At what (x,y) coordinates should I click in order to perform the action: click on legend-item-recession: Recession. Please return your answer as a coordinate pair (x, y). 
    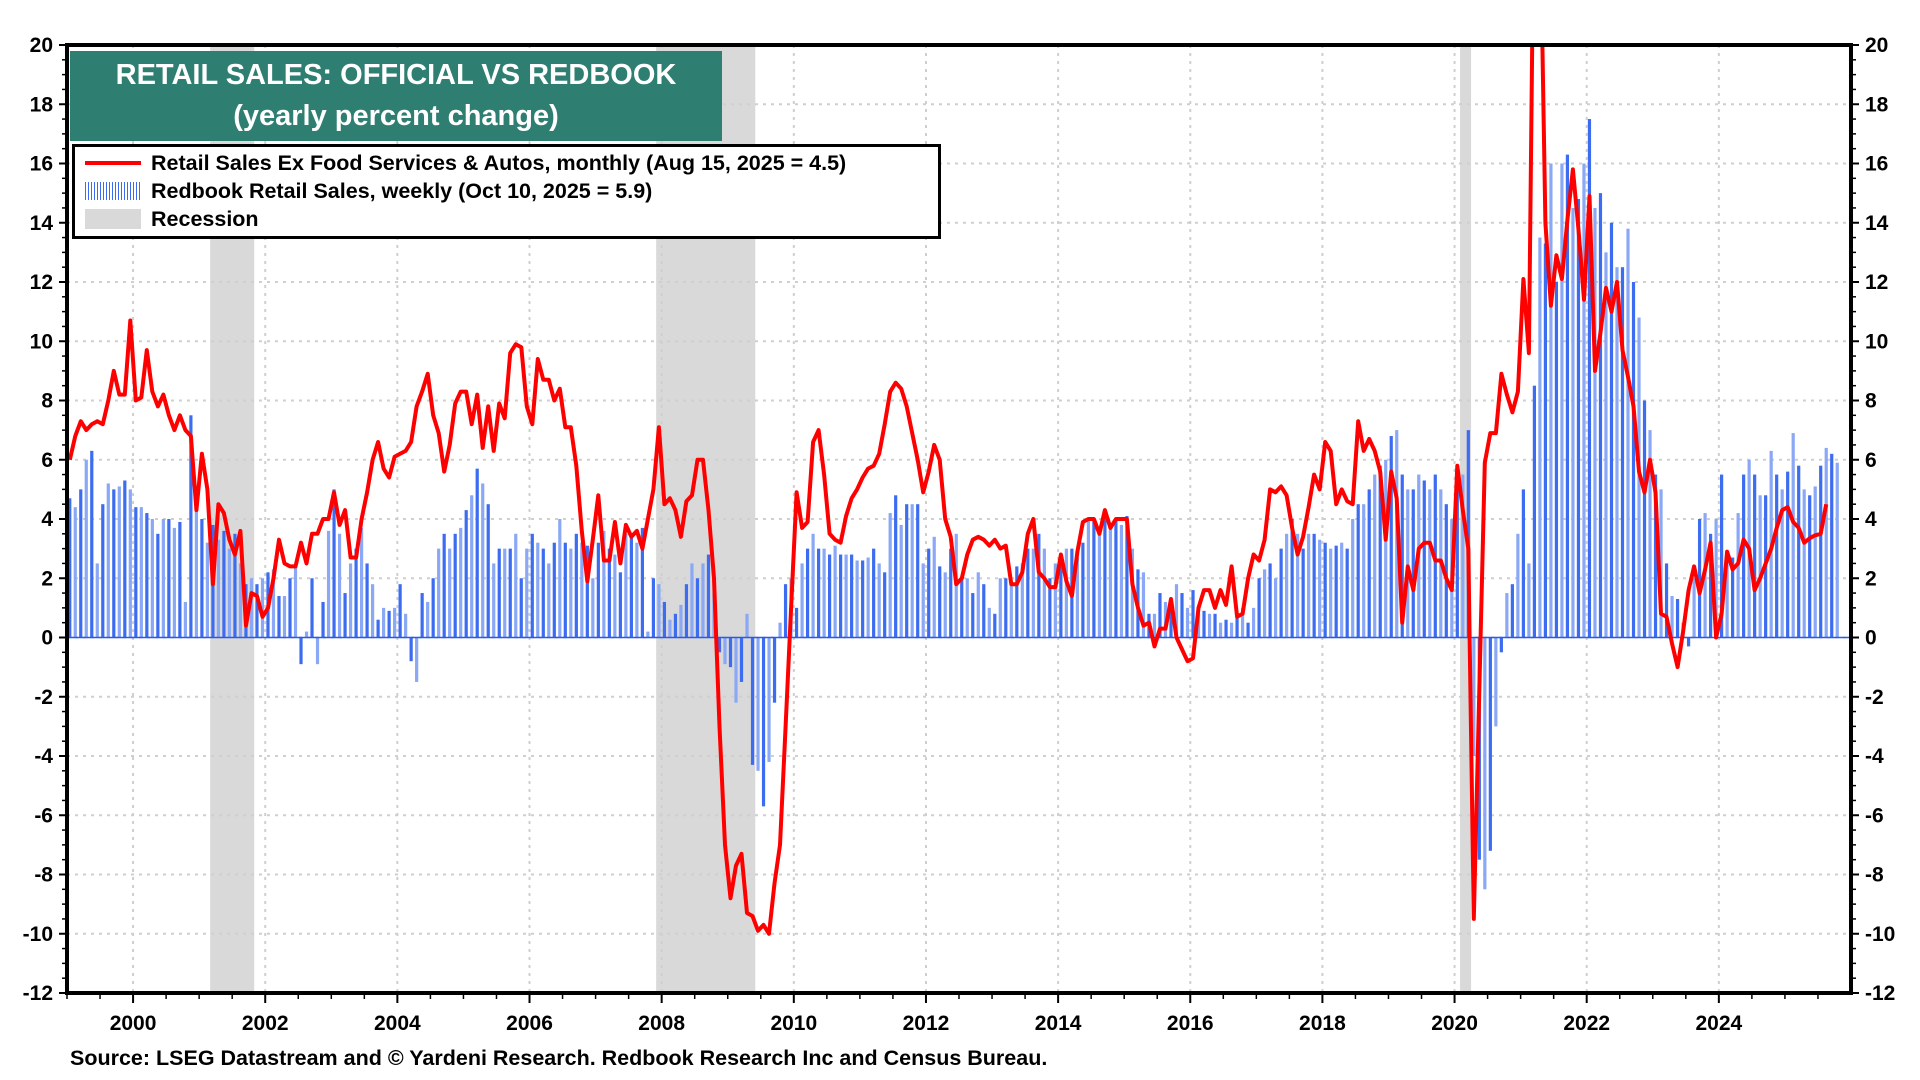
    Looking at the image, I should click on (172, 219).